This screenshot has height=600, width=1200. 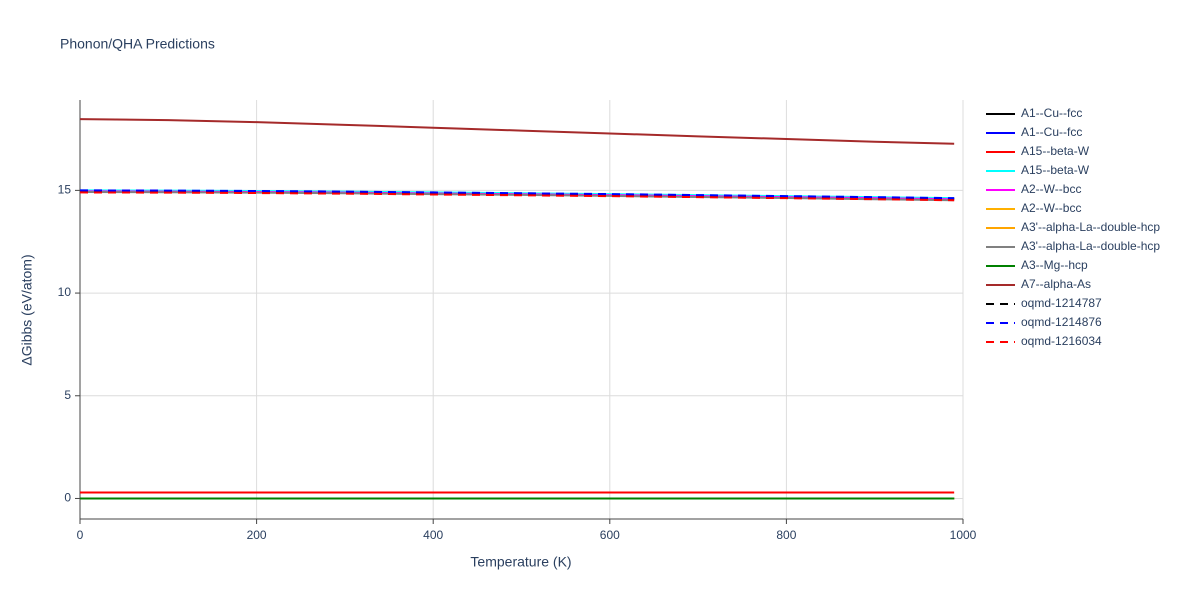 What do you see at coordinates (520, 562) in the screenshot?
I see `x-axis-label: Temperature (K)` at bounding box center [520, 562].